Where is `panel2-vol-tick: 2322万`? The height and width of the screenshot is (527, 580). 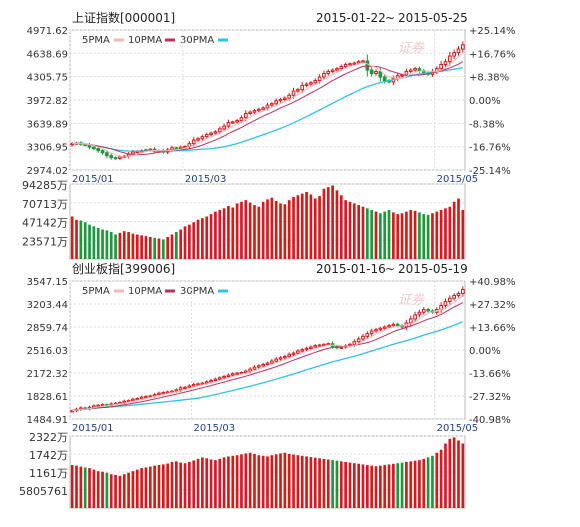
panel2-vol-tick: 2322万 is located at coordinates (48, 437).